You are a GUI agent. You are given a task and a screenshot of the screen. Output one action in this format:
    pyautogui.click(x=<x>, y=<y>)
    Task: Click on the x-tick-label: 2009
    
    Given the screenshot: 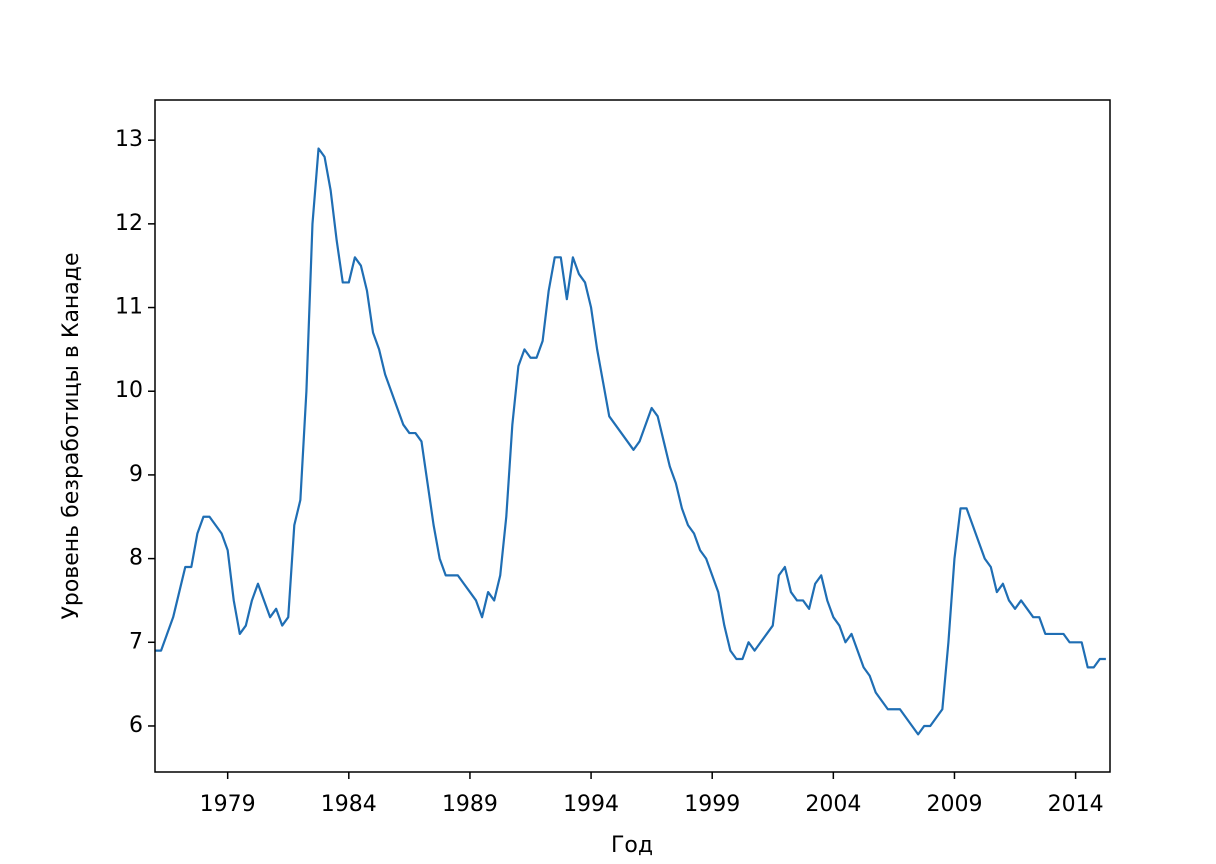 What is the action you would take?
    pyautogui.click(x=954, y=804)
    